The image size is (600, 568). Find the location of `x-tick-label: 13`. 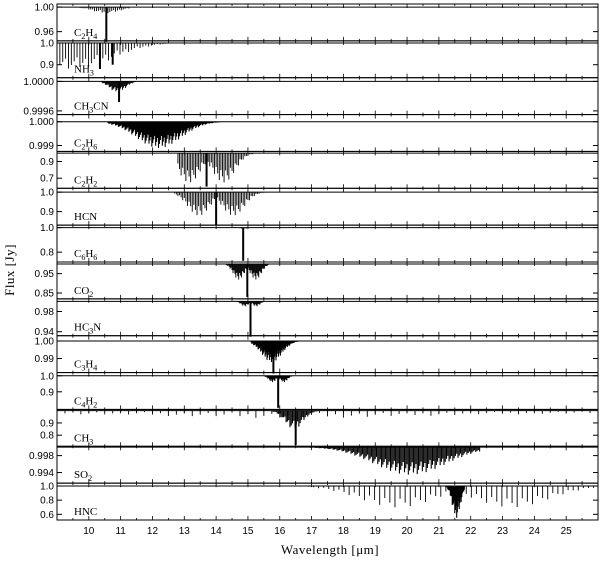

x-tick-label: 13 is located at coordinates (185, 531).